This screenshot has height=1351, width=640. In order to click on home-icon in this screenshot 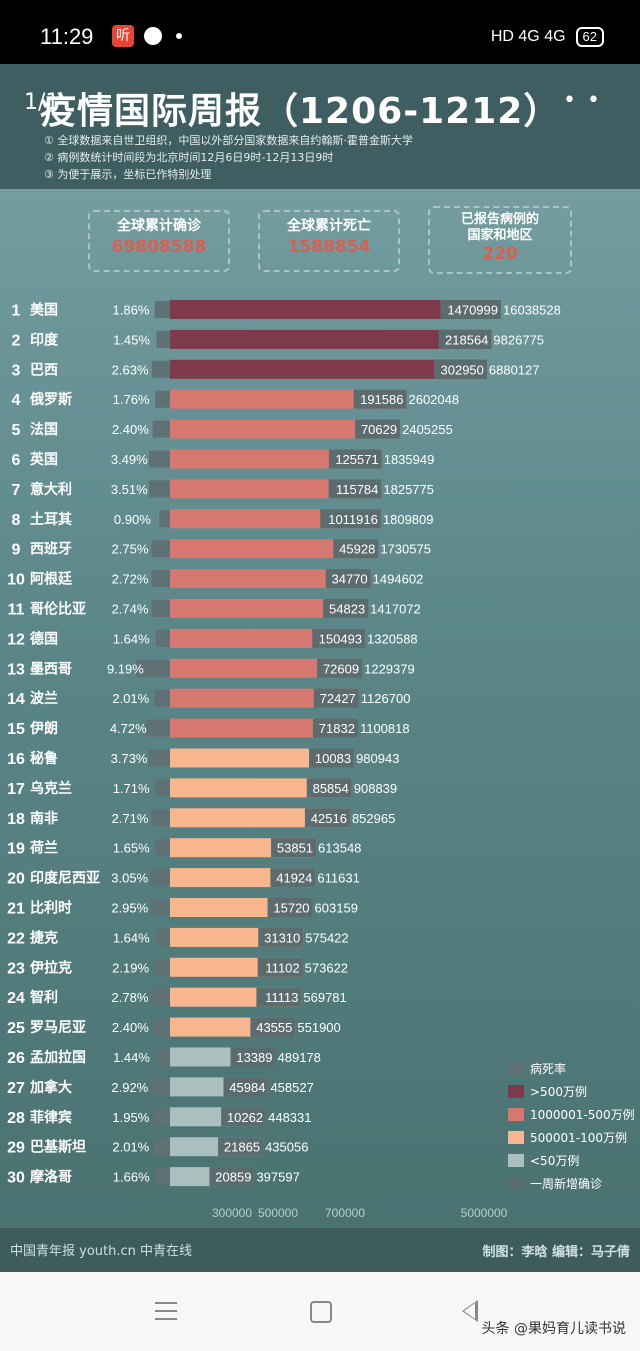, I will do `click(321, 1312)`.